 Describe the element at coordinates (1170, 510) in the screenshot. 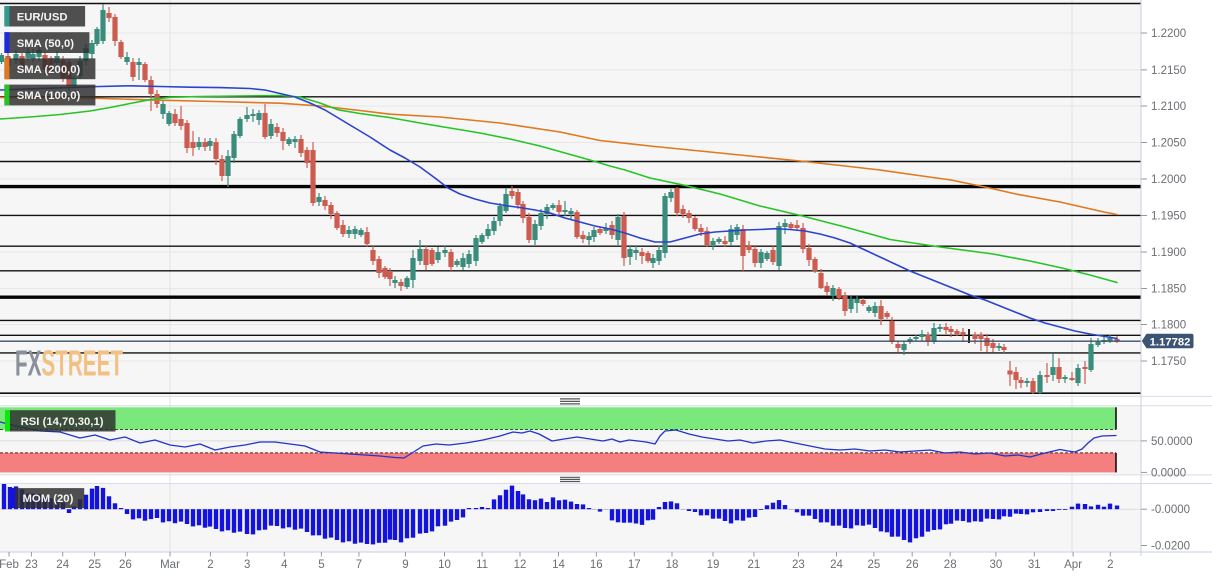

I see `svg-text: -0.0000` at that location.